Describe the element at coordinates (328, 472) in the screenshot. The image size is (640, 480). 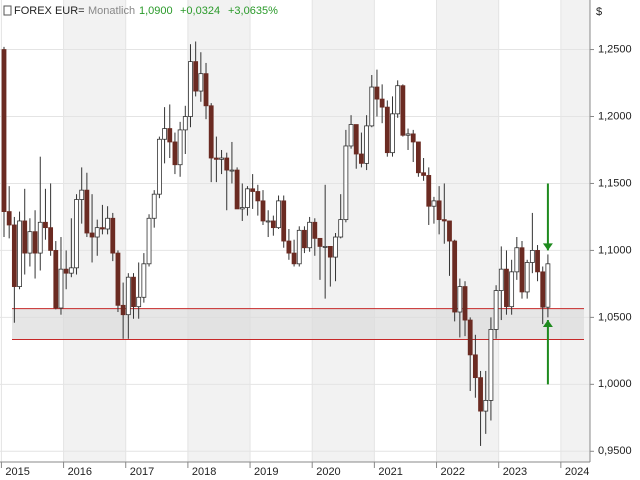
I see `x-tick-label: 2020` at that location.